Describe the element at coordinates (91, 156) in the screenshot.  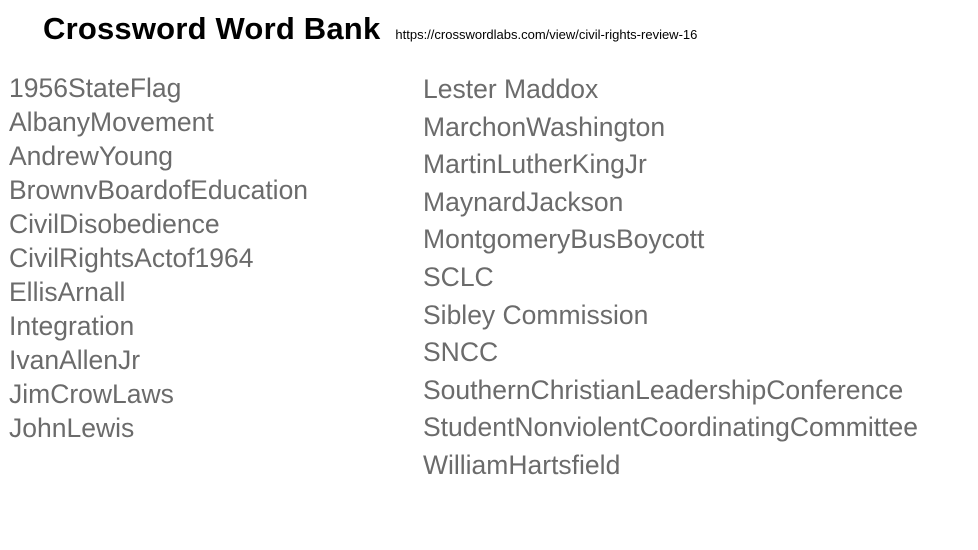
I see `word-bank-item: AndrewYoung` at that location.